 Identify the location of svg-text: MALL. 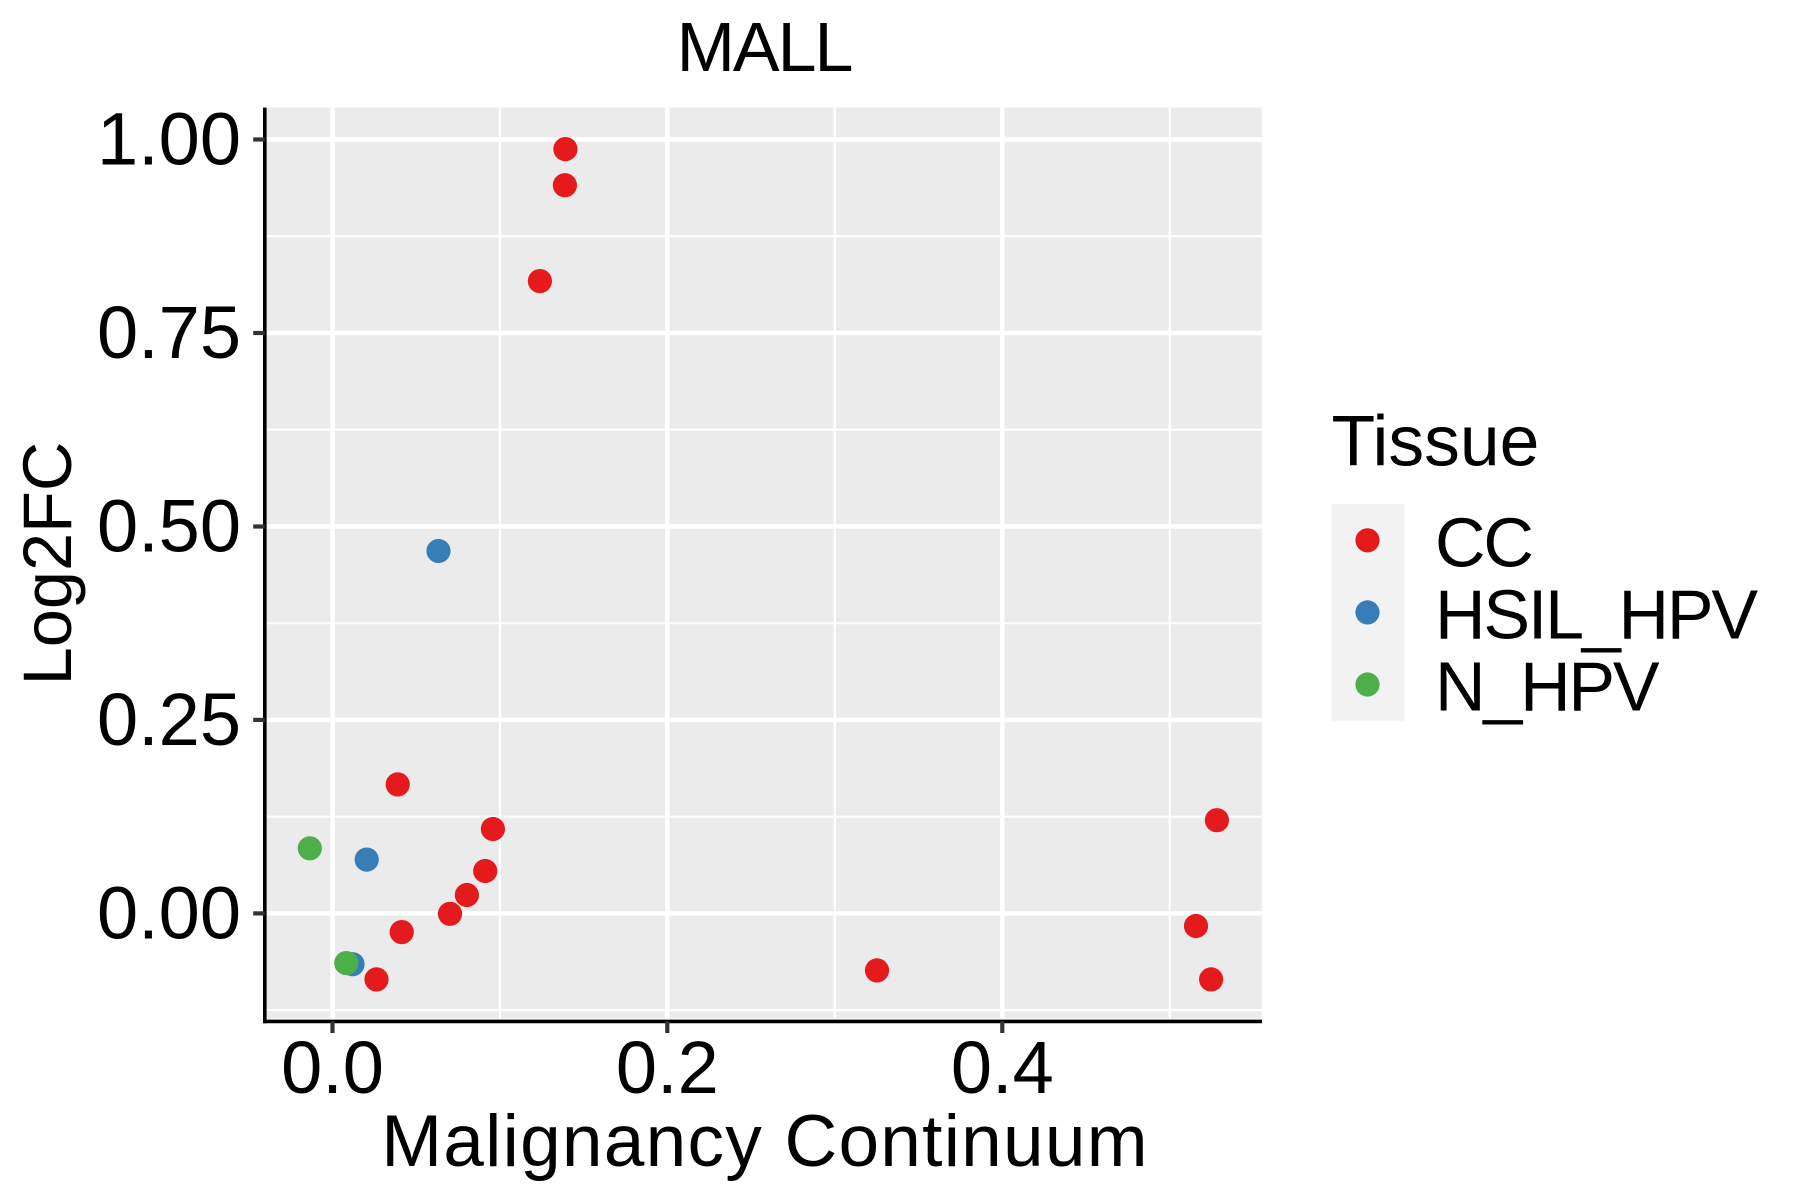
(764, 47).